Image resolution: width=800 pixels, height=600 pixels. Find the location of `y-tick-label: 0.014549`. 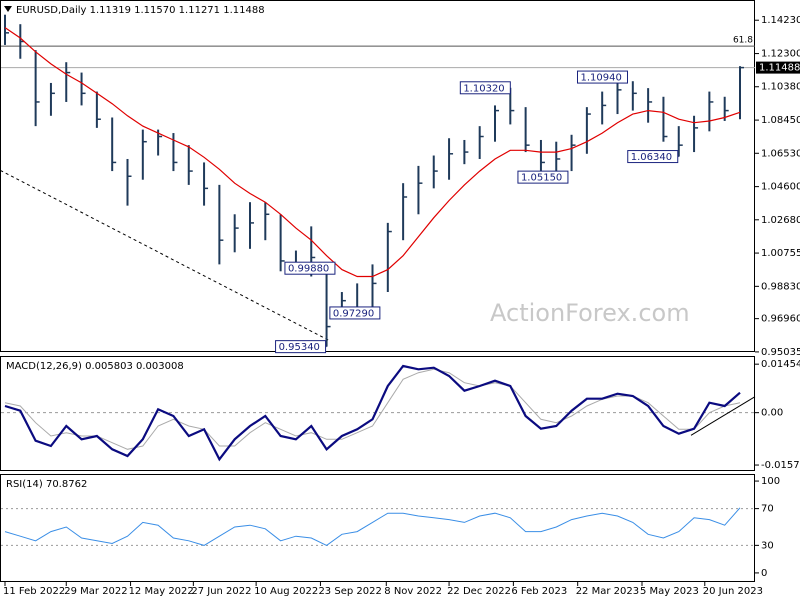

y-tick-label: 0.014549 is located at coordinates (780, 364).